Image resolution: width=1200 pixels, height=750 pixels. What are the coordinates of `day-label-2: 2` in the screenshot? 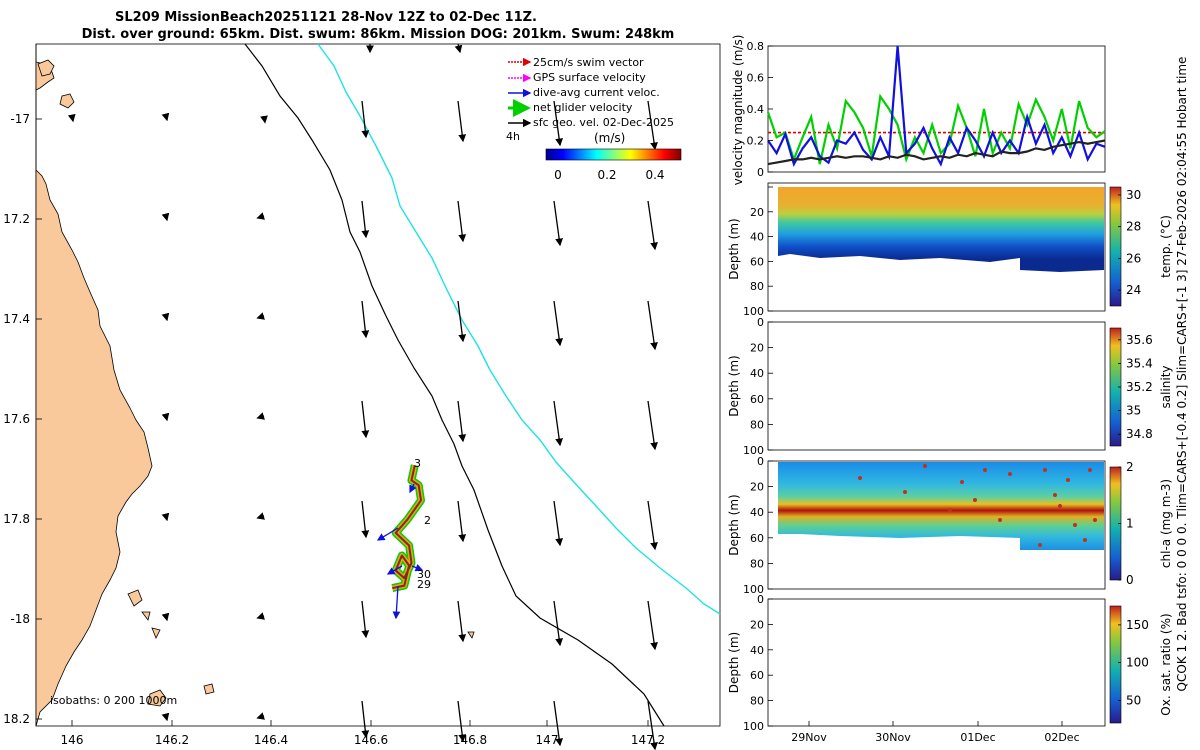 It's located at (427, 520).